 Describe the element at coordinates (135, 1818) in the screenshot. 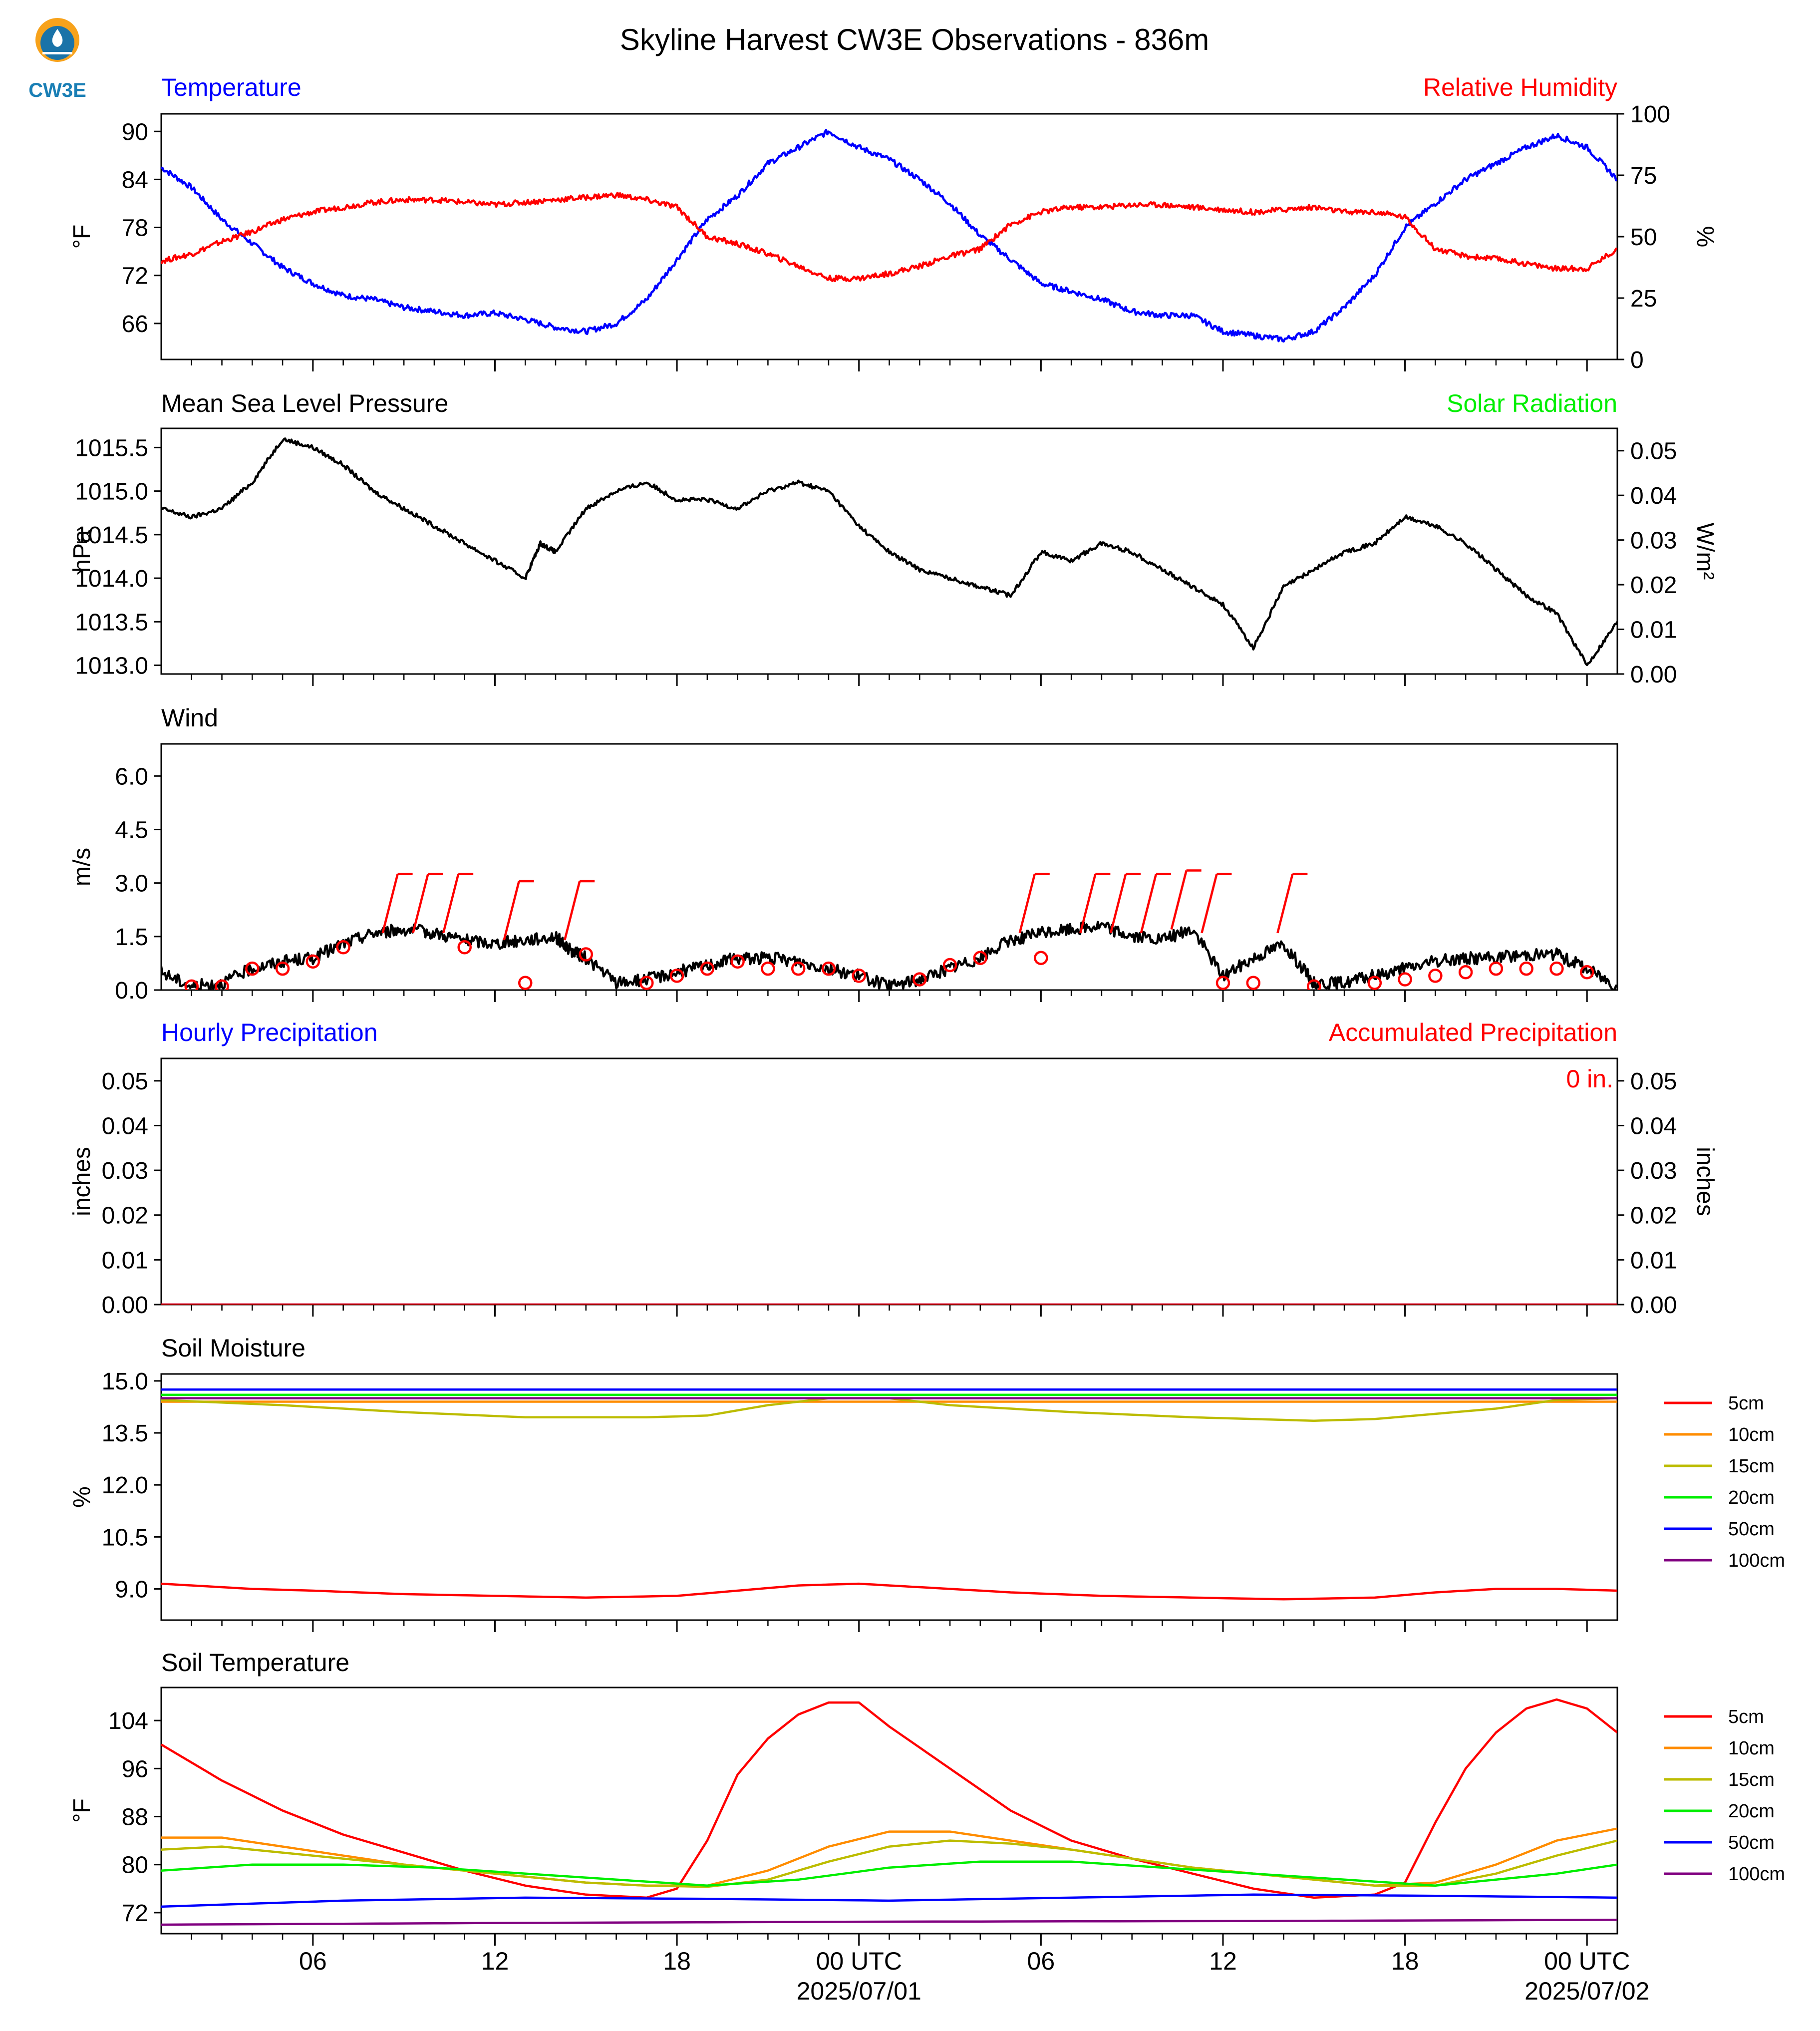

I see `y-tick-label-left: 88` at that location.